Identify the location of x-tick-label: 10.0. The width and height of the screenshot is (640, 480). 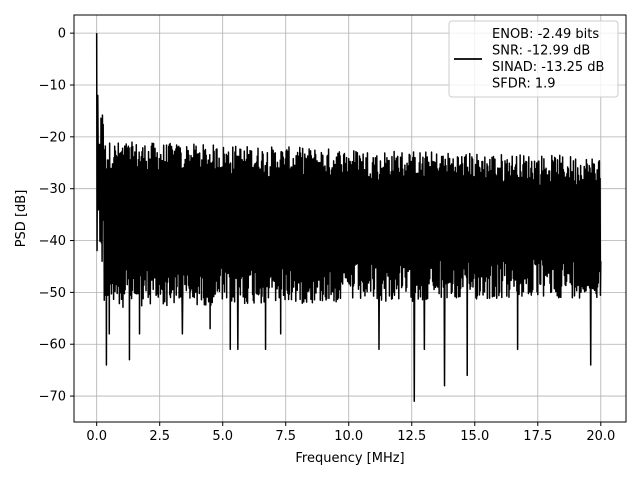
(348, 436).